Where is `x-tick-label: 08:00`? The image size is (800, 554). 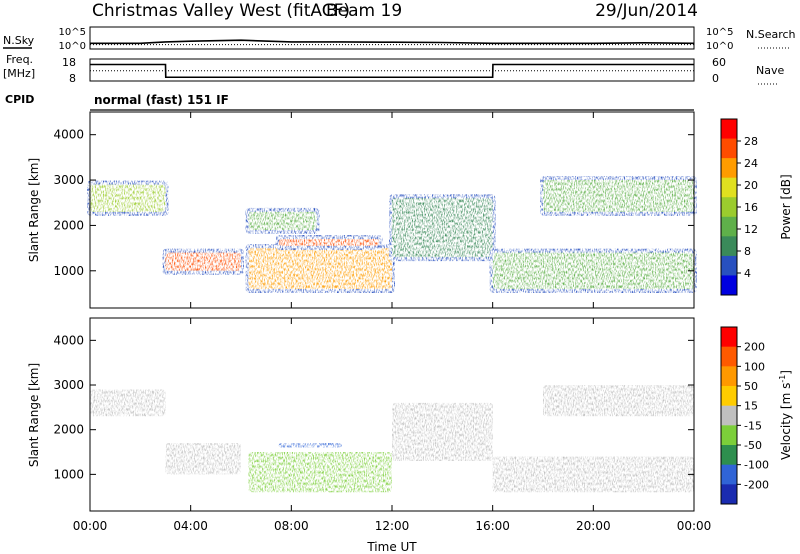 x-tick-label: 08:00 is located at coordinates (291, 526).